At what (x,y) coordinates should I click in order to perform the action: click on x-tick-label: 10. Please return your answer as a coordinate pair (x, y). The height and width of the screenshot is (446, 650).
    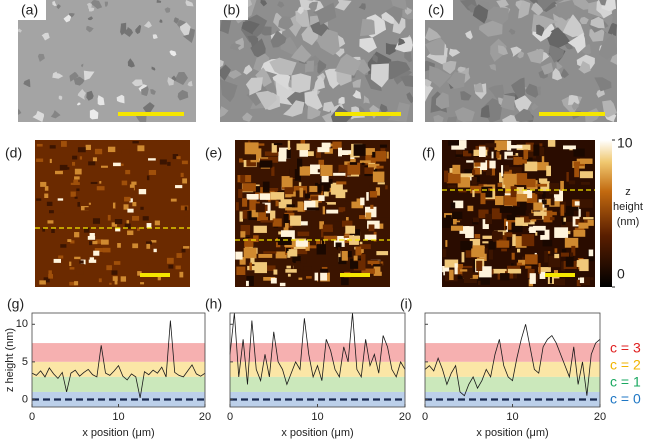
    Looking at the image, I should click on (317, 417).